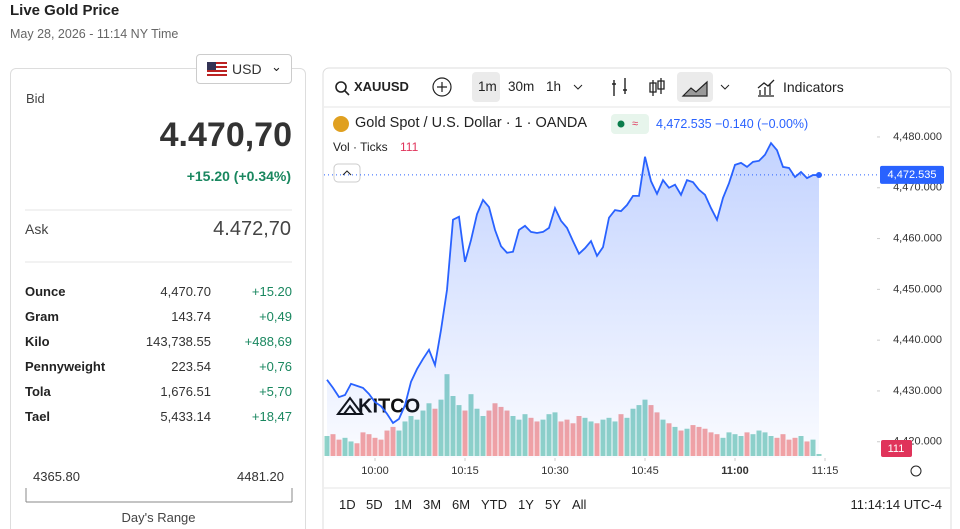 The height and width of the screenshot is (529, 960). Describe the element at coordinates (260, 476) in the screenshot. I see `range-high: 4481.20` at that location.